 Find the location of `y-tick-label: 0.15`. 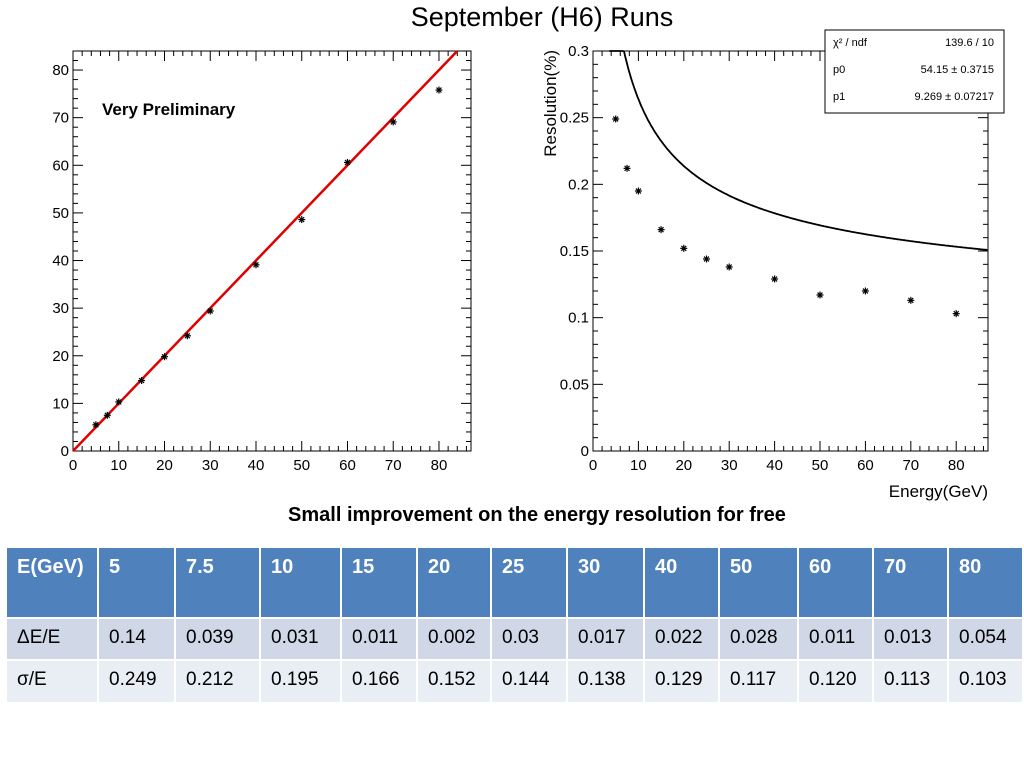

y-tick-label: 0.15 is located at coordinates (574, 251).